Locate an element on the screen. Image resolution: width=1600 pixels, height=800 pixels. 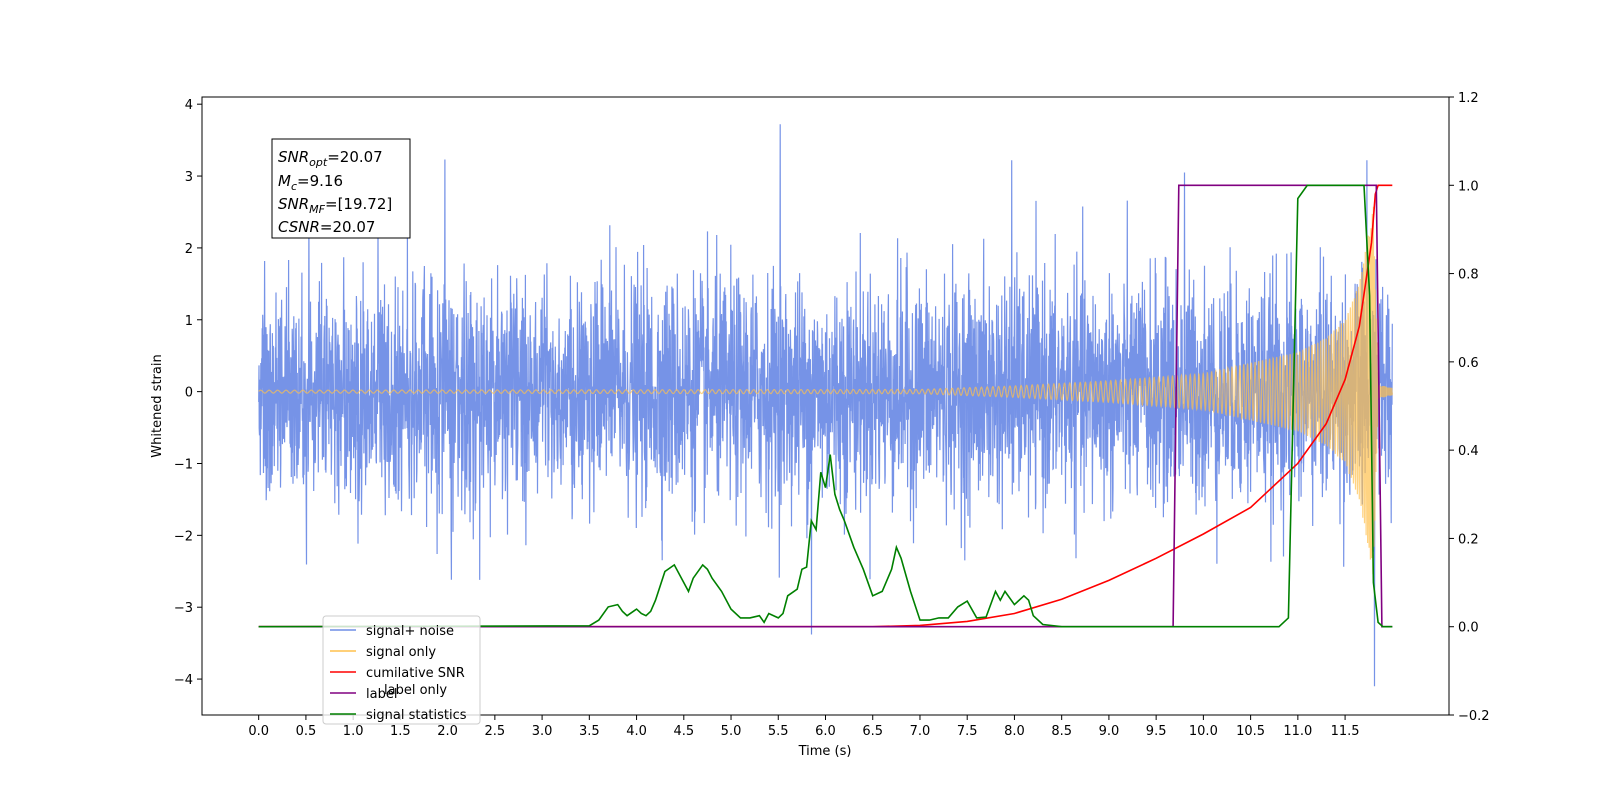
x-tick-label: 5.0 is located at coordinates (731, 731).